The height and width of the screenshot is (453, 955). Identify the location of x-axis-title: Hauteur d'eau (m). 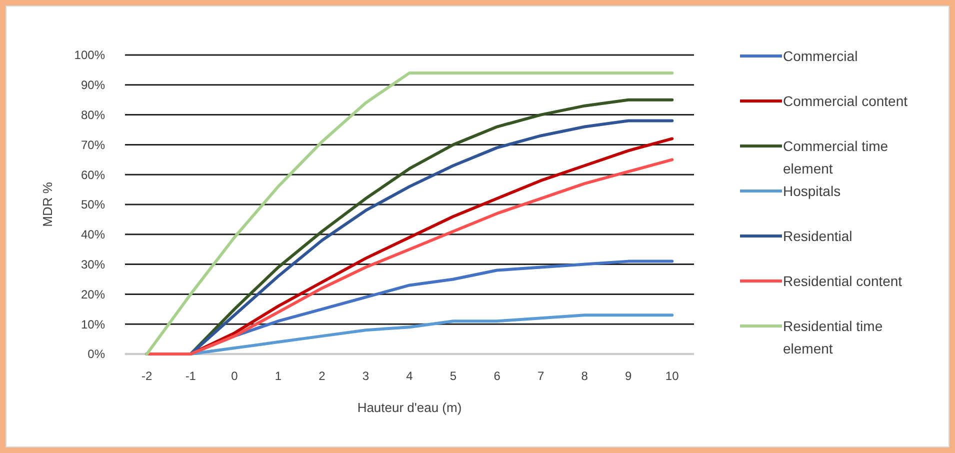
(409, 407).